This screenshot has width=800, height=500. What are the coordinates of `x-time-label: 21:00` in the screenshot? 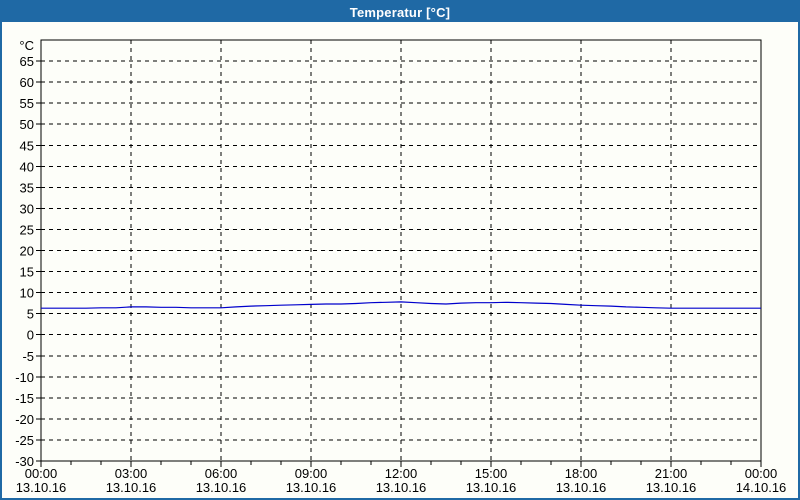 It's located at (671, 473).